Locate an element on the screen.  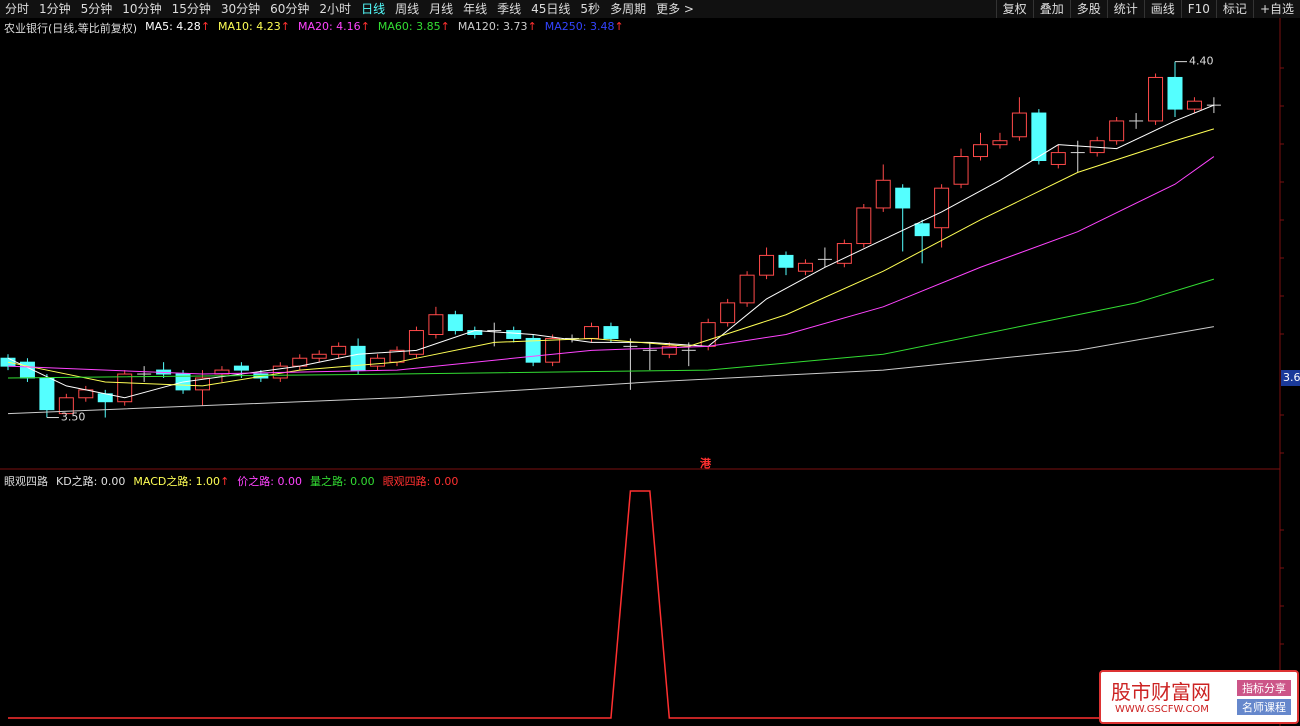
tool-button: 标记 is located at coordinates (1234, 9).